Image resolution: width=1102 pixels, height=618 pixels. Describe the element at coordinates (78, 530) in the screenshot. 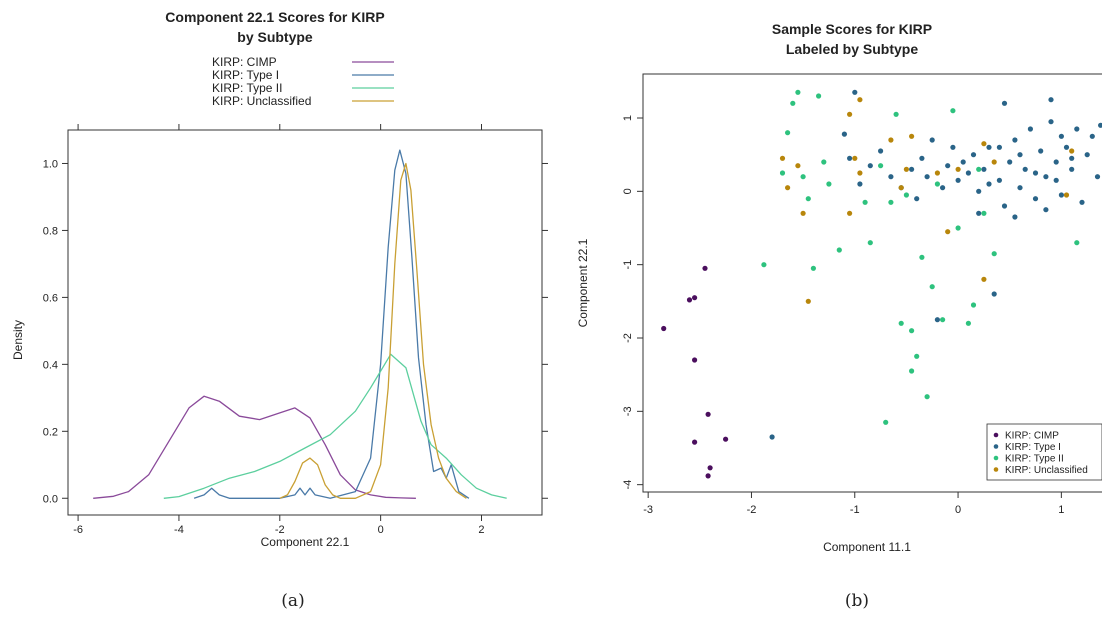

I see `x-tick-label: -6` at that location.